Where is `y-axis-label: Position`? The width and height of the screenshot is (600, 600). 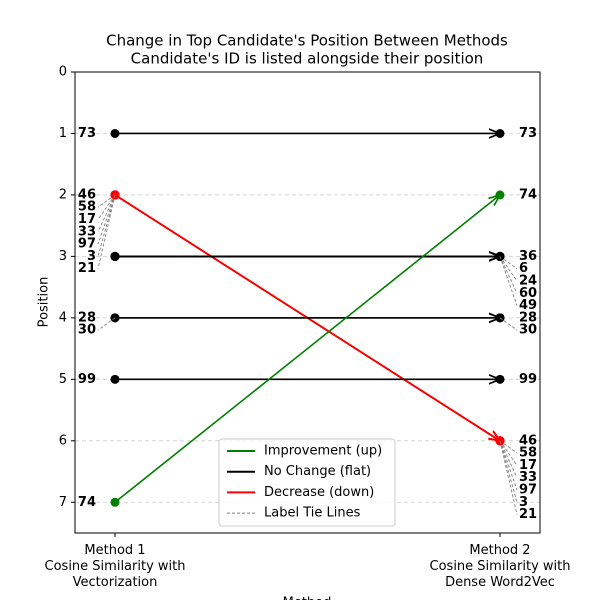 y-axis-label: Position is located at coordinates (44, 302).